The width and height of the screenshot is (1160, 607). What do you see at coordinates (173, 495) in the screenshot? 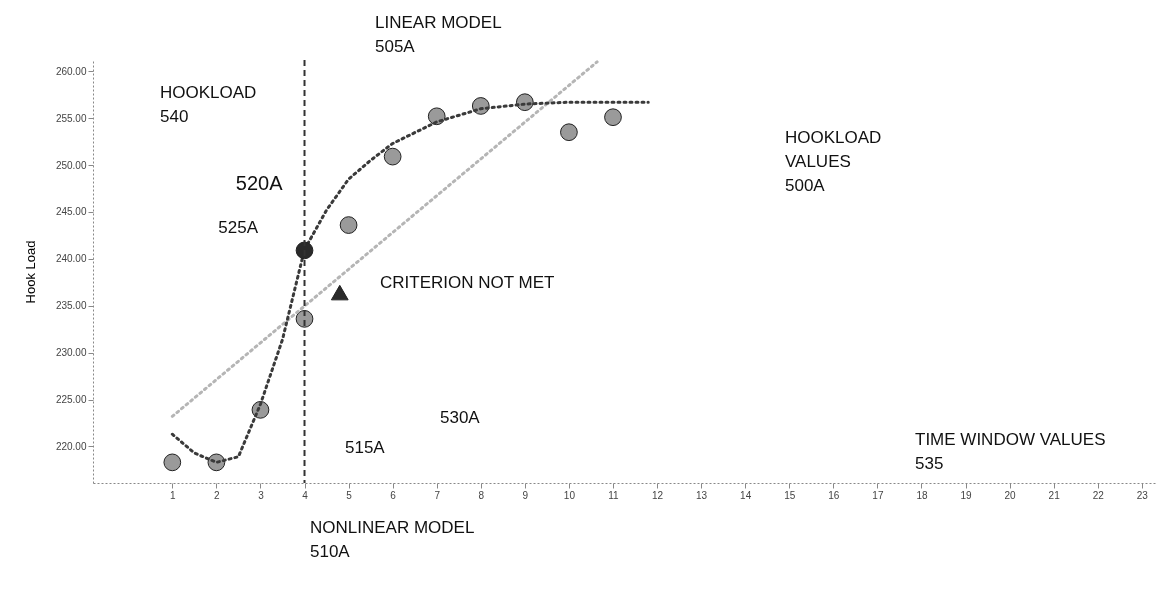
I see `x-tick-label: 1` at bounding box center [173, 495].